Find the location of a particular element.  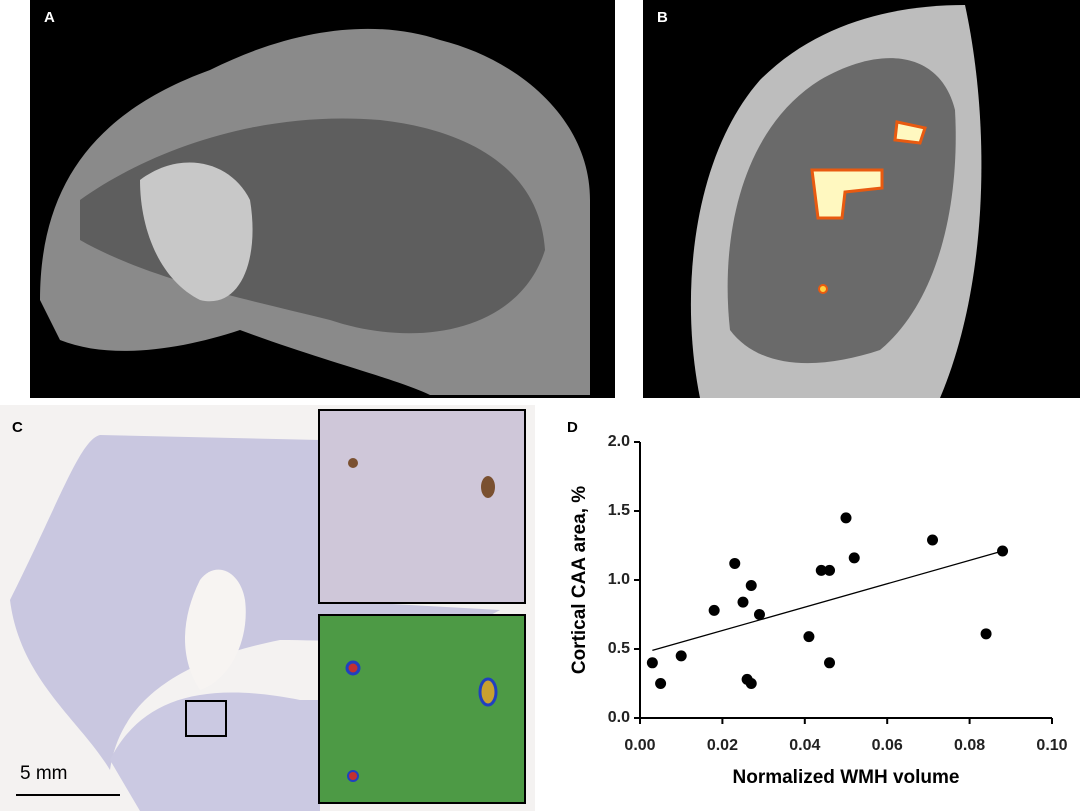

y-tick-label: 0.0 is located at coordinates (619, 717).